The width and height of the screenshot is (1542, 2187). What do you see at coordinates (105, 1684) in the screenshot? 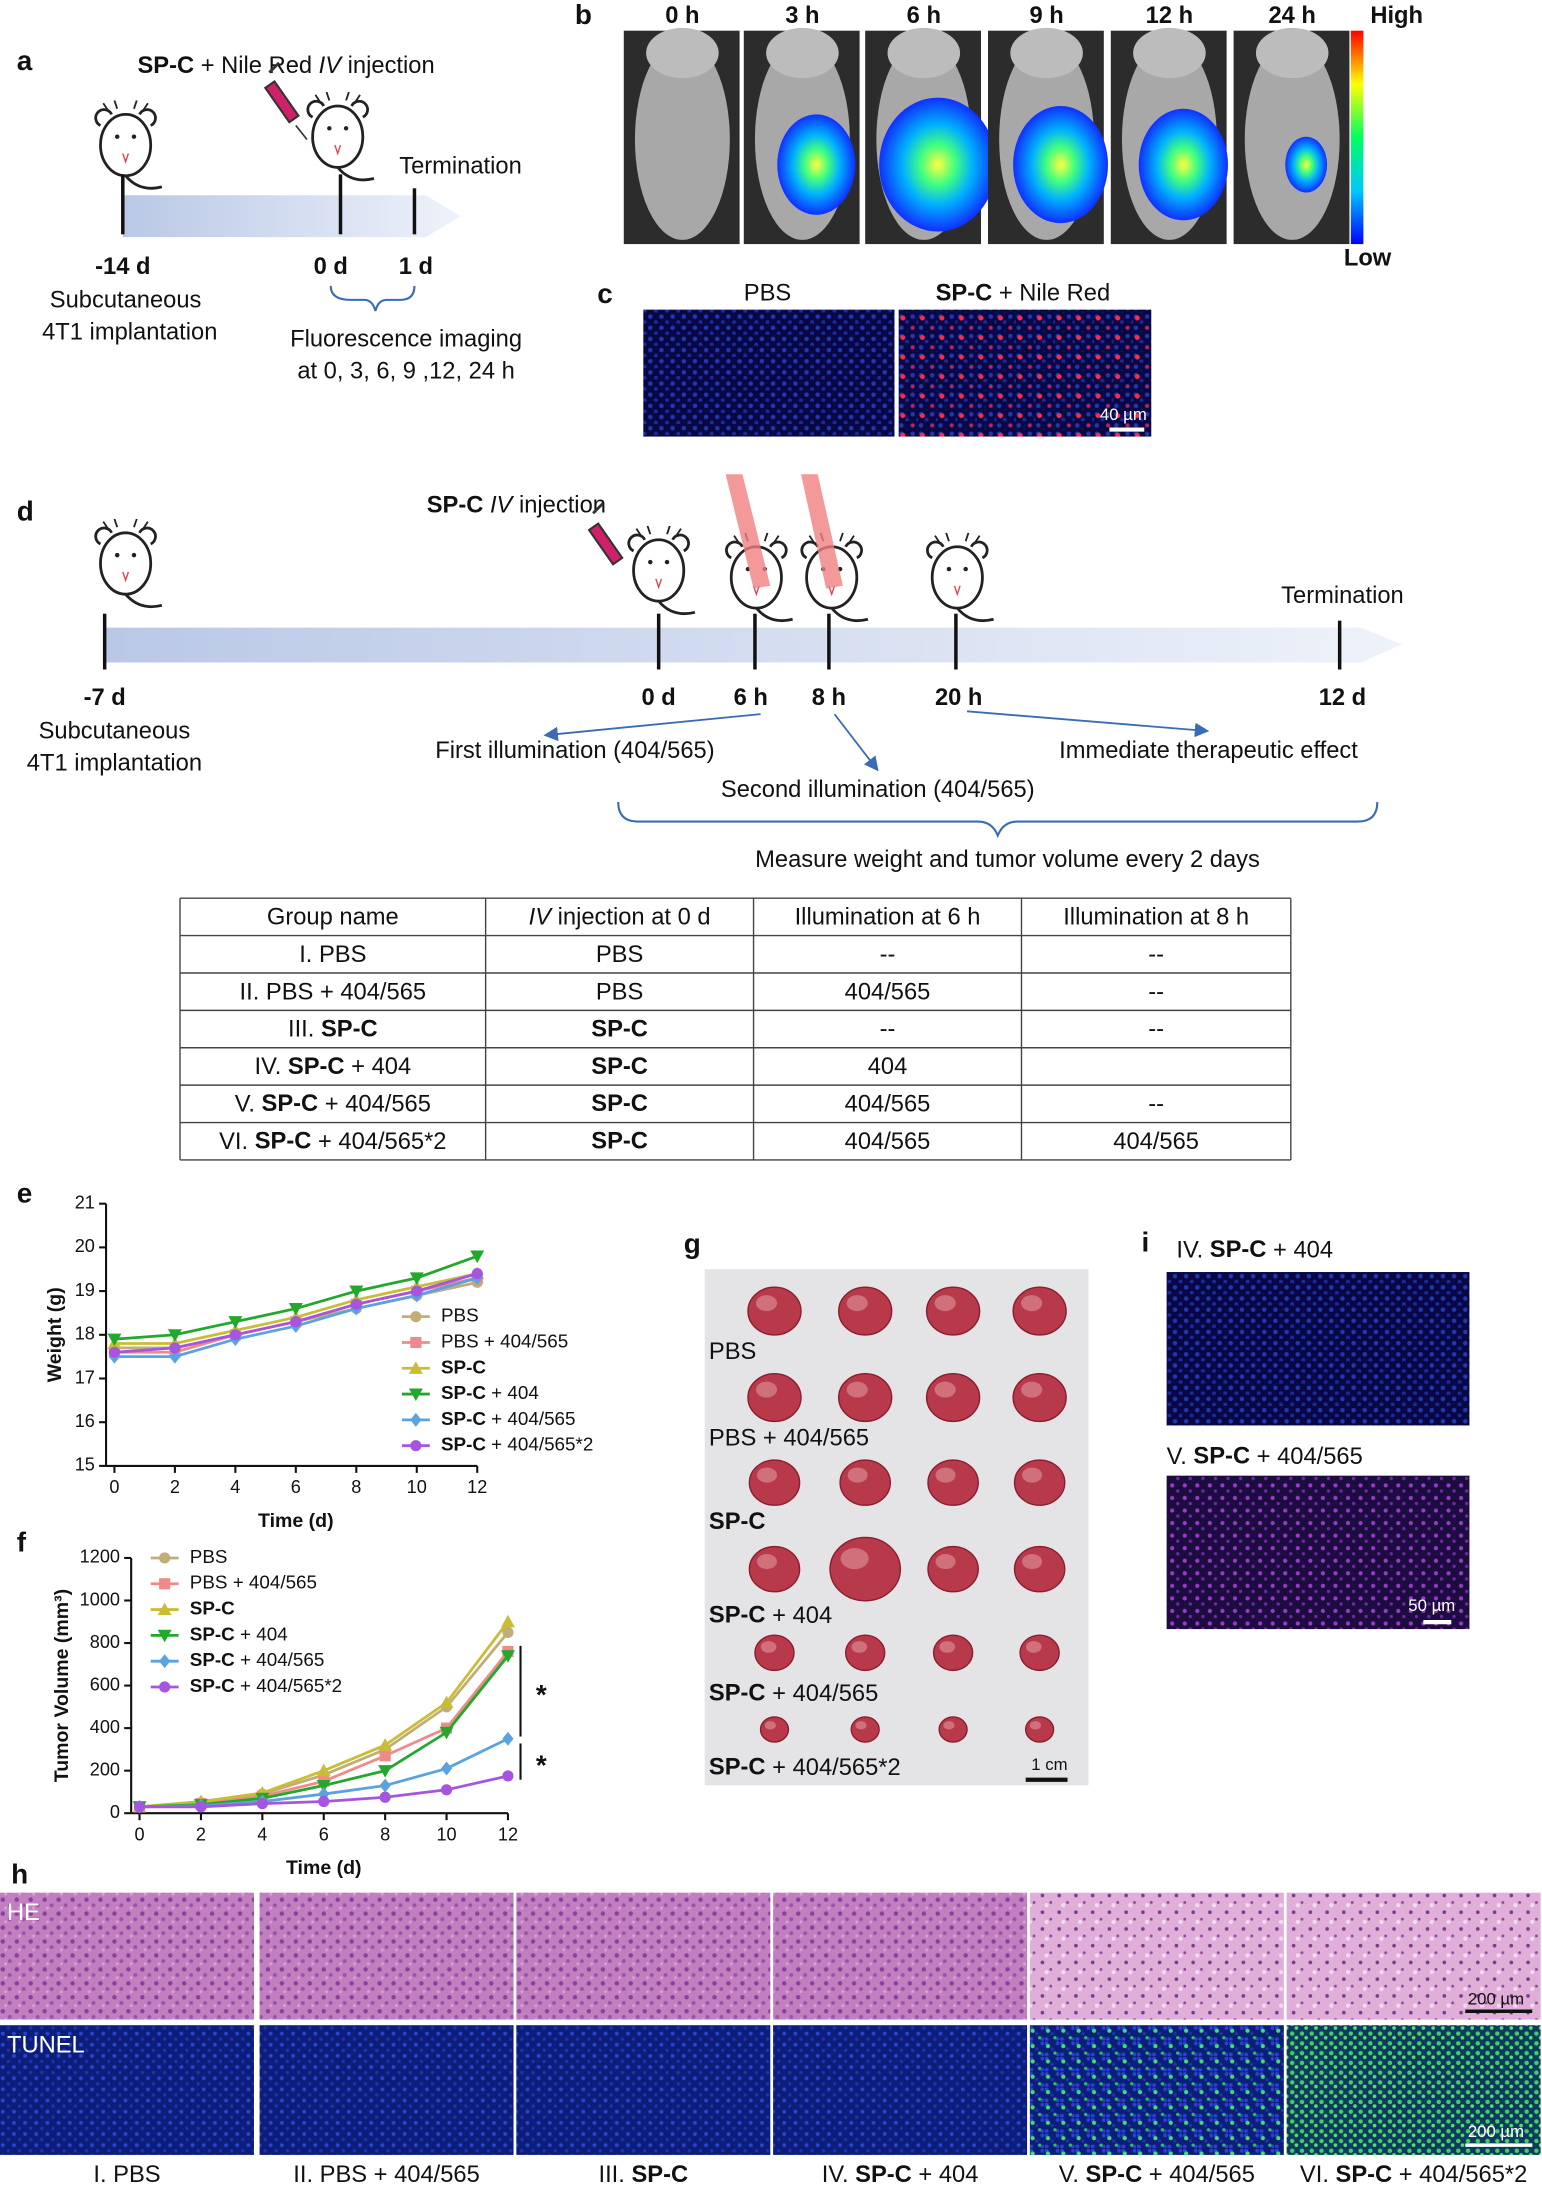
I see `y-tick-label: 600` at bounding box center [105, 1684].